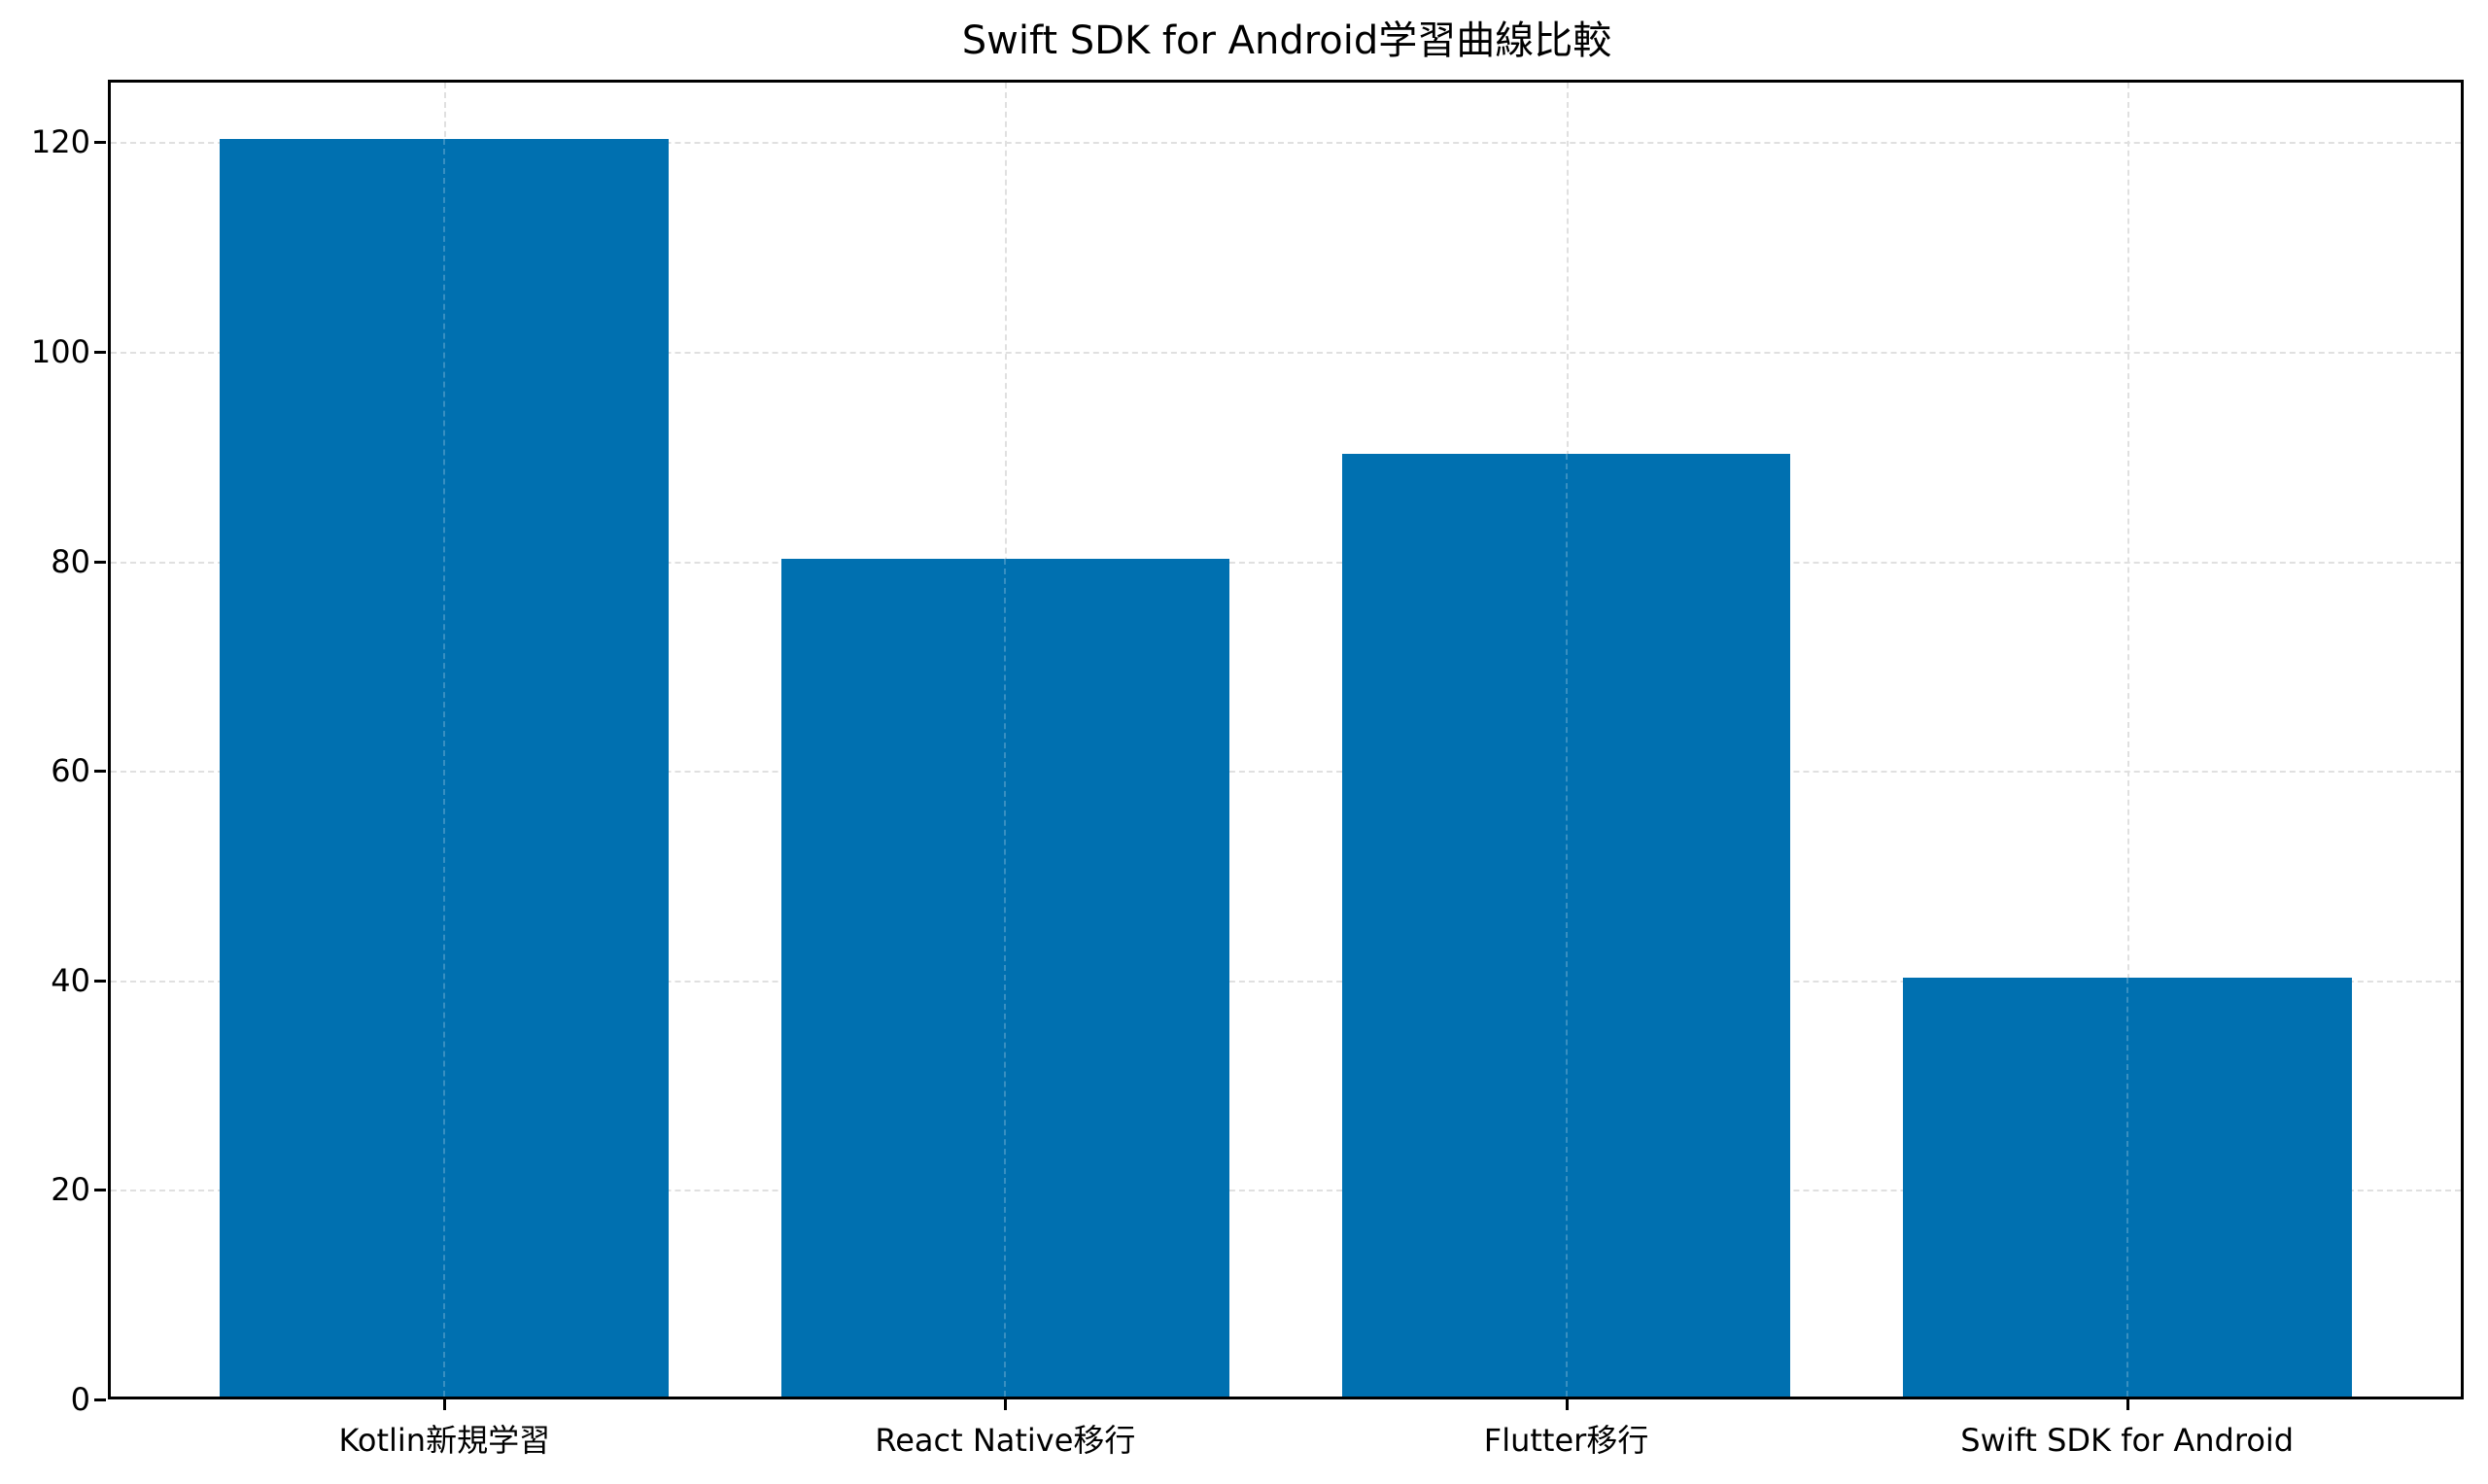  I want to click on y-tick-label: 60, so click(70, 771).